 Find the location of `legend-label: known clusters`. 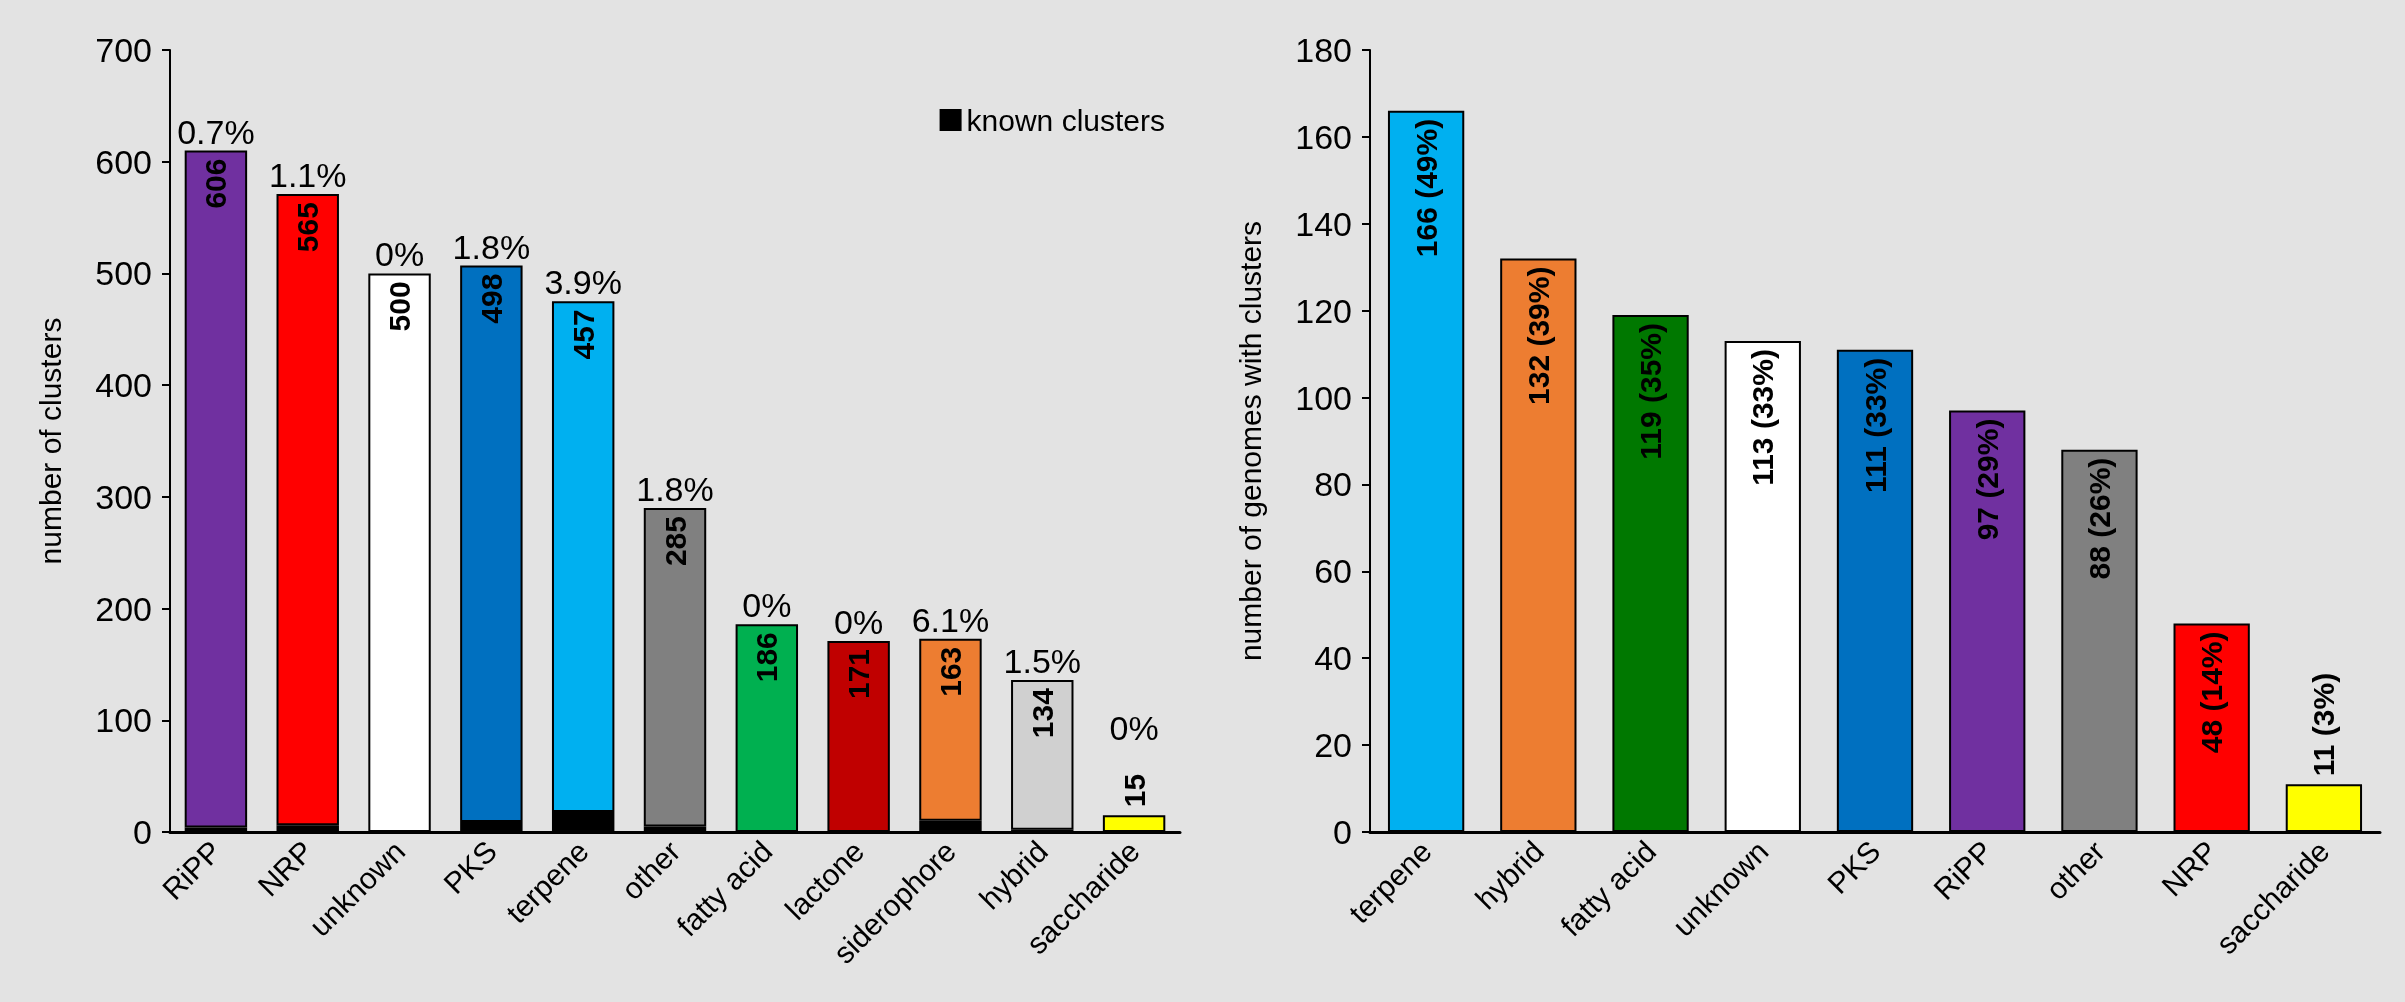

legend-label: known clusters is located at coordinates (1066, 120).